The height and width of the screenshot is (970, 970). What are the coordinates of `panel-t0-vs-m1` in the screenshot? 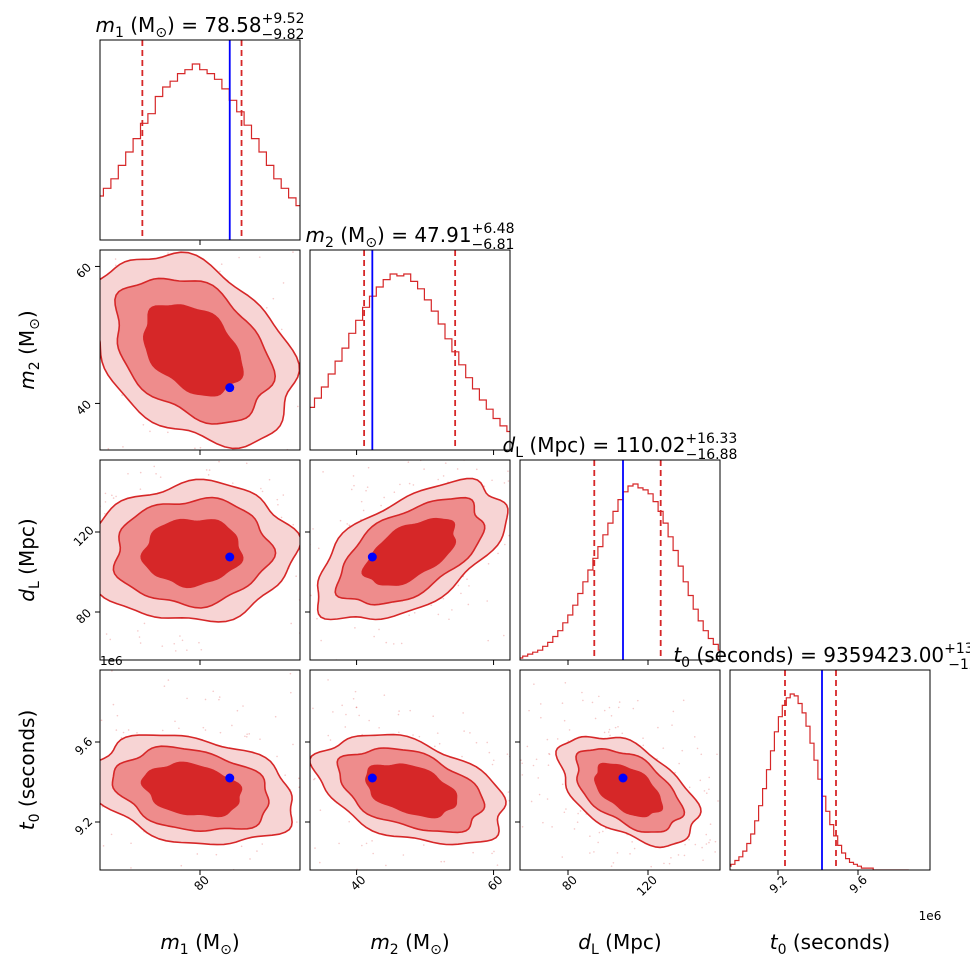 It's located at (225, 794).